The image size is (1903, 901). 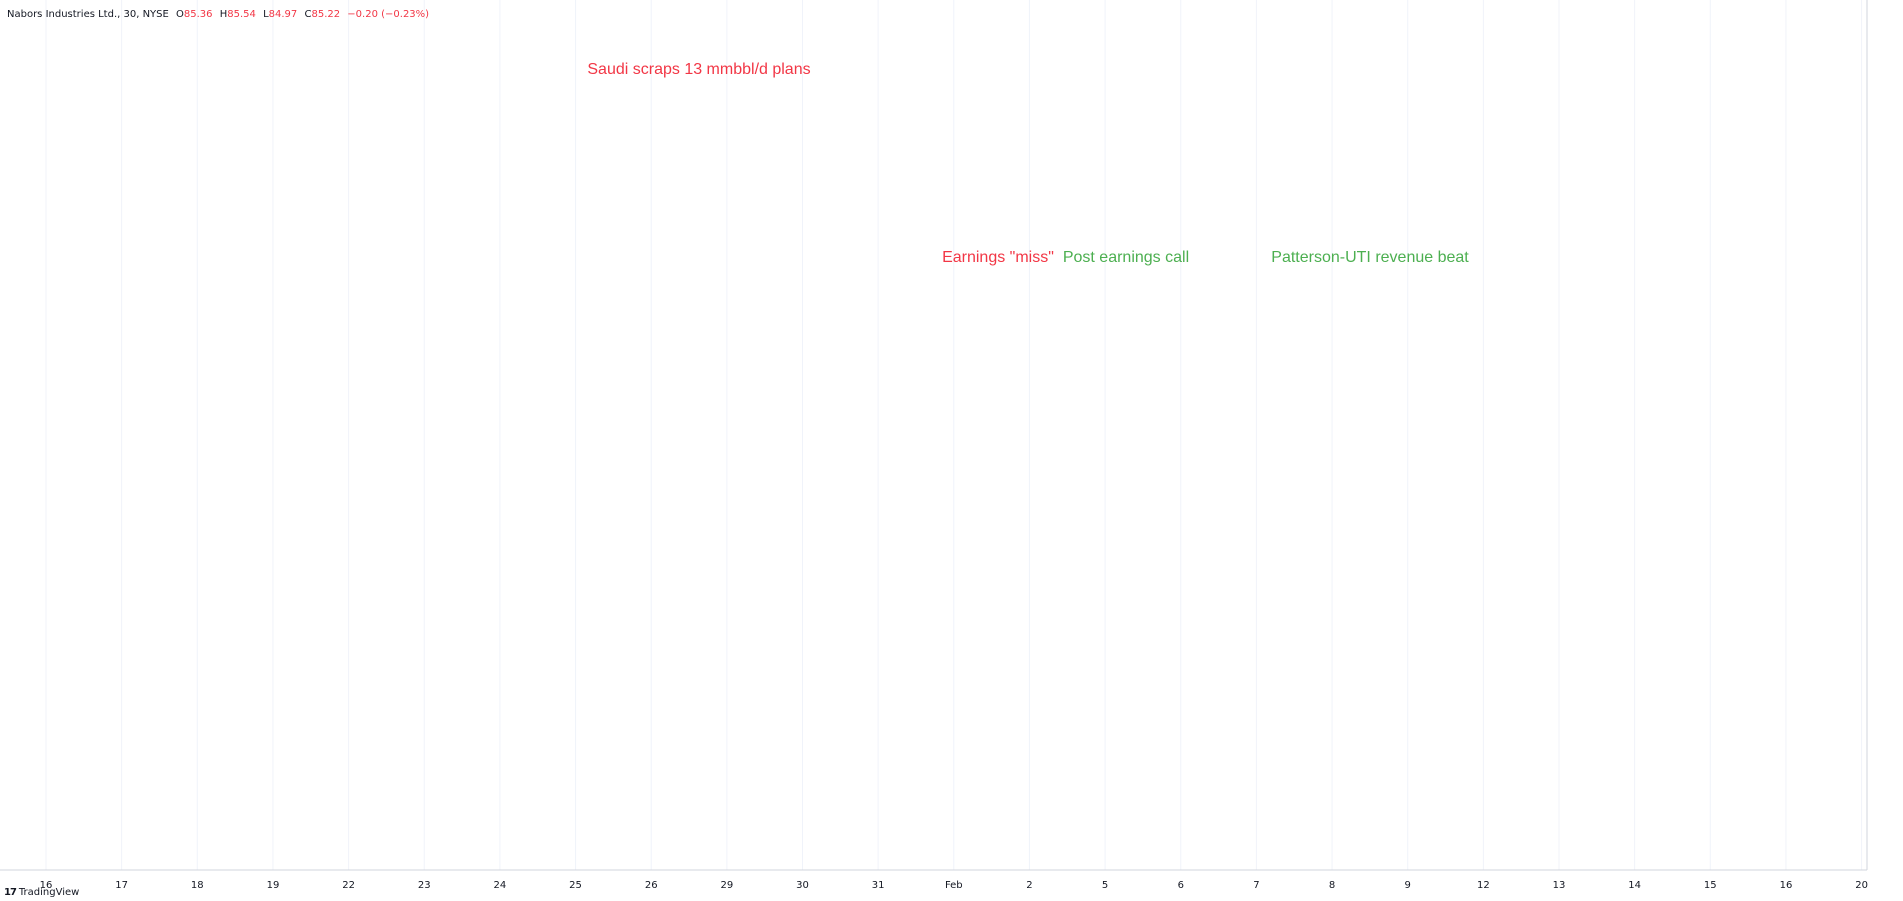 I want to click on x-tick-label: 6, so click(x=1181, y=885).